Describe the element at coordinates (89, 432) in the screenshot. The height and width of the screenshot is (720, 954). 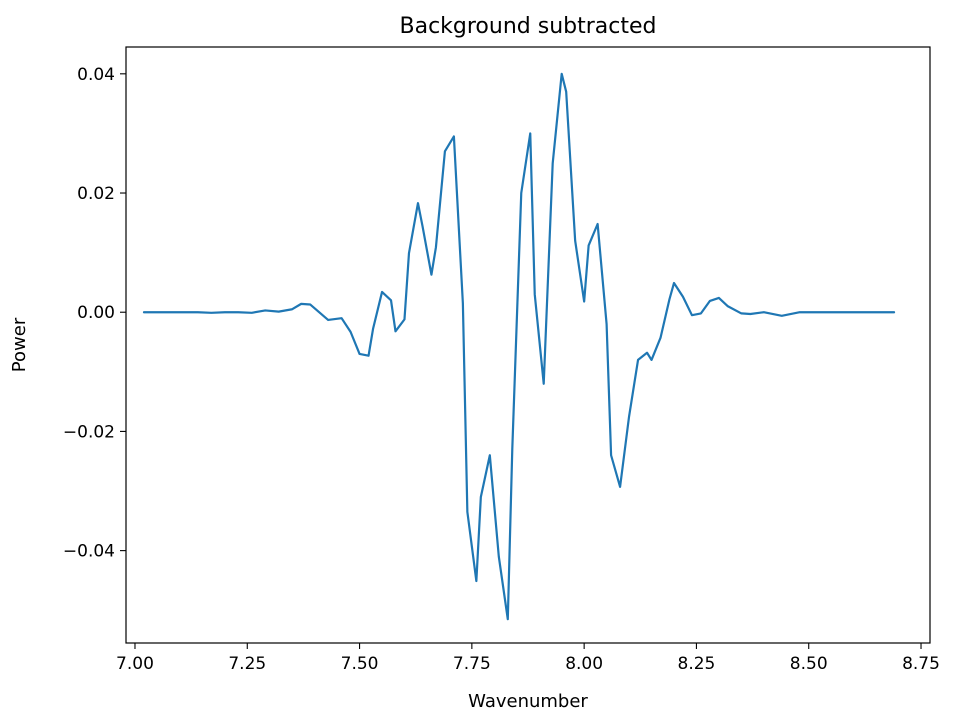
I see `y-tick-label: −0.02` at that location.